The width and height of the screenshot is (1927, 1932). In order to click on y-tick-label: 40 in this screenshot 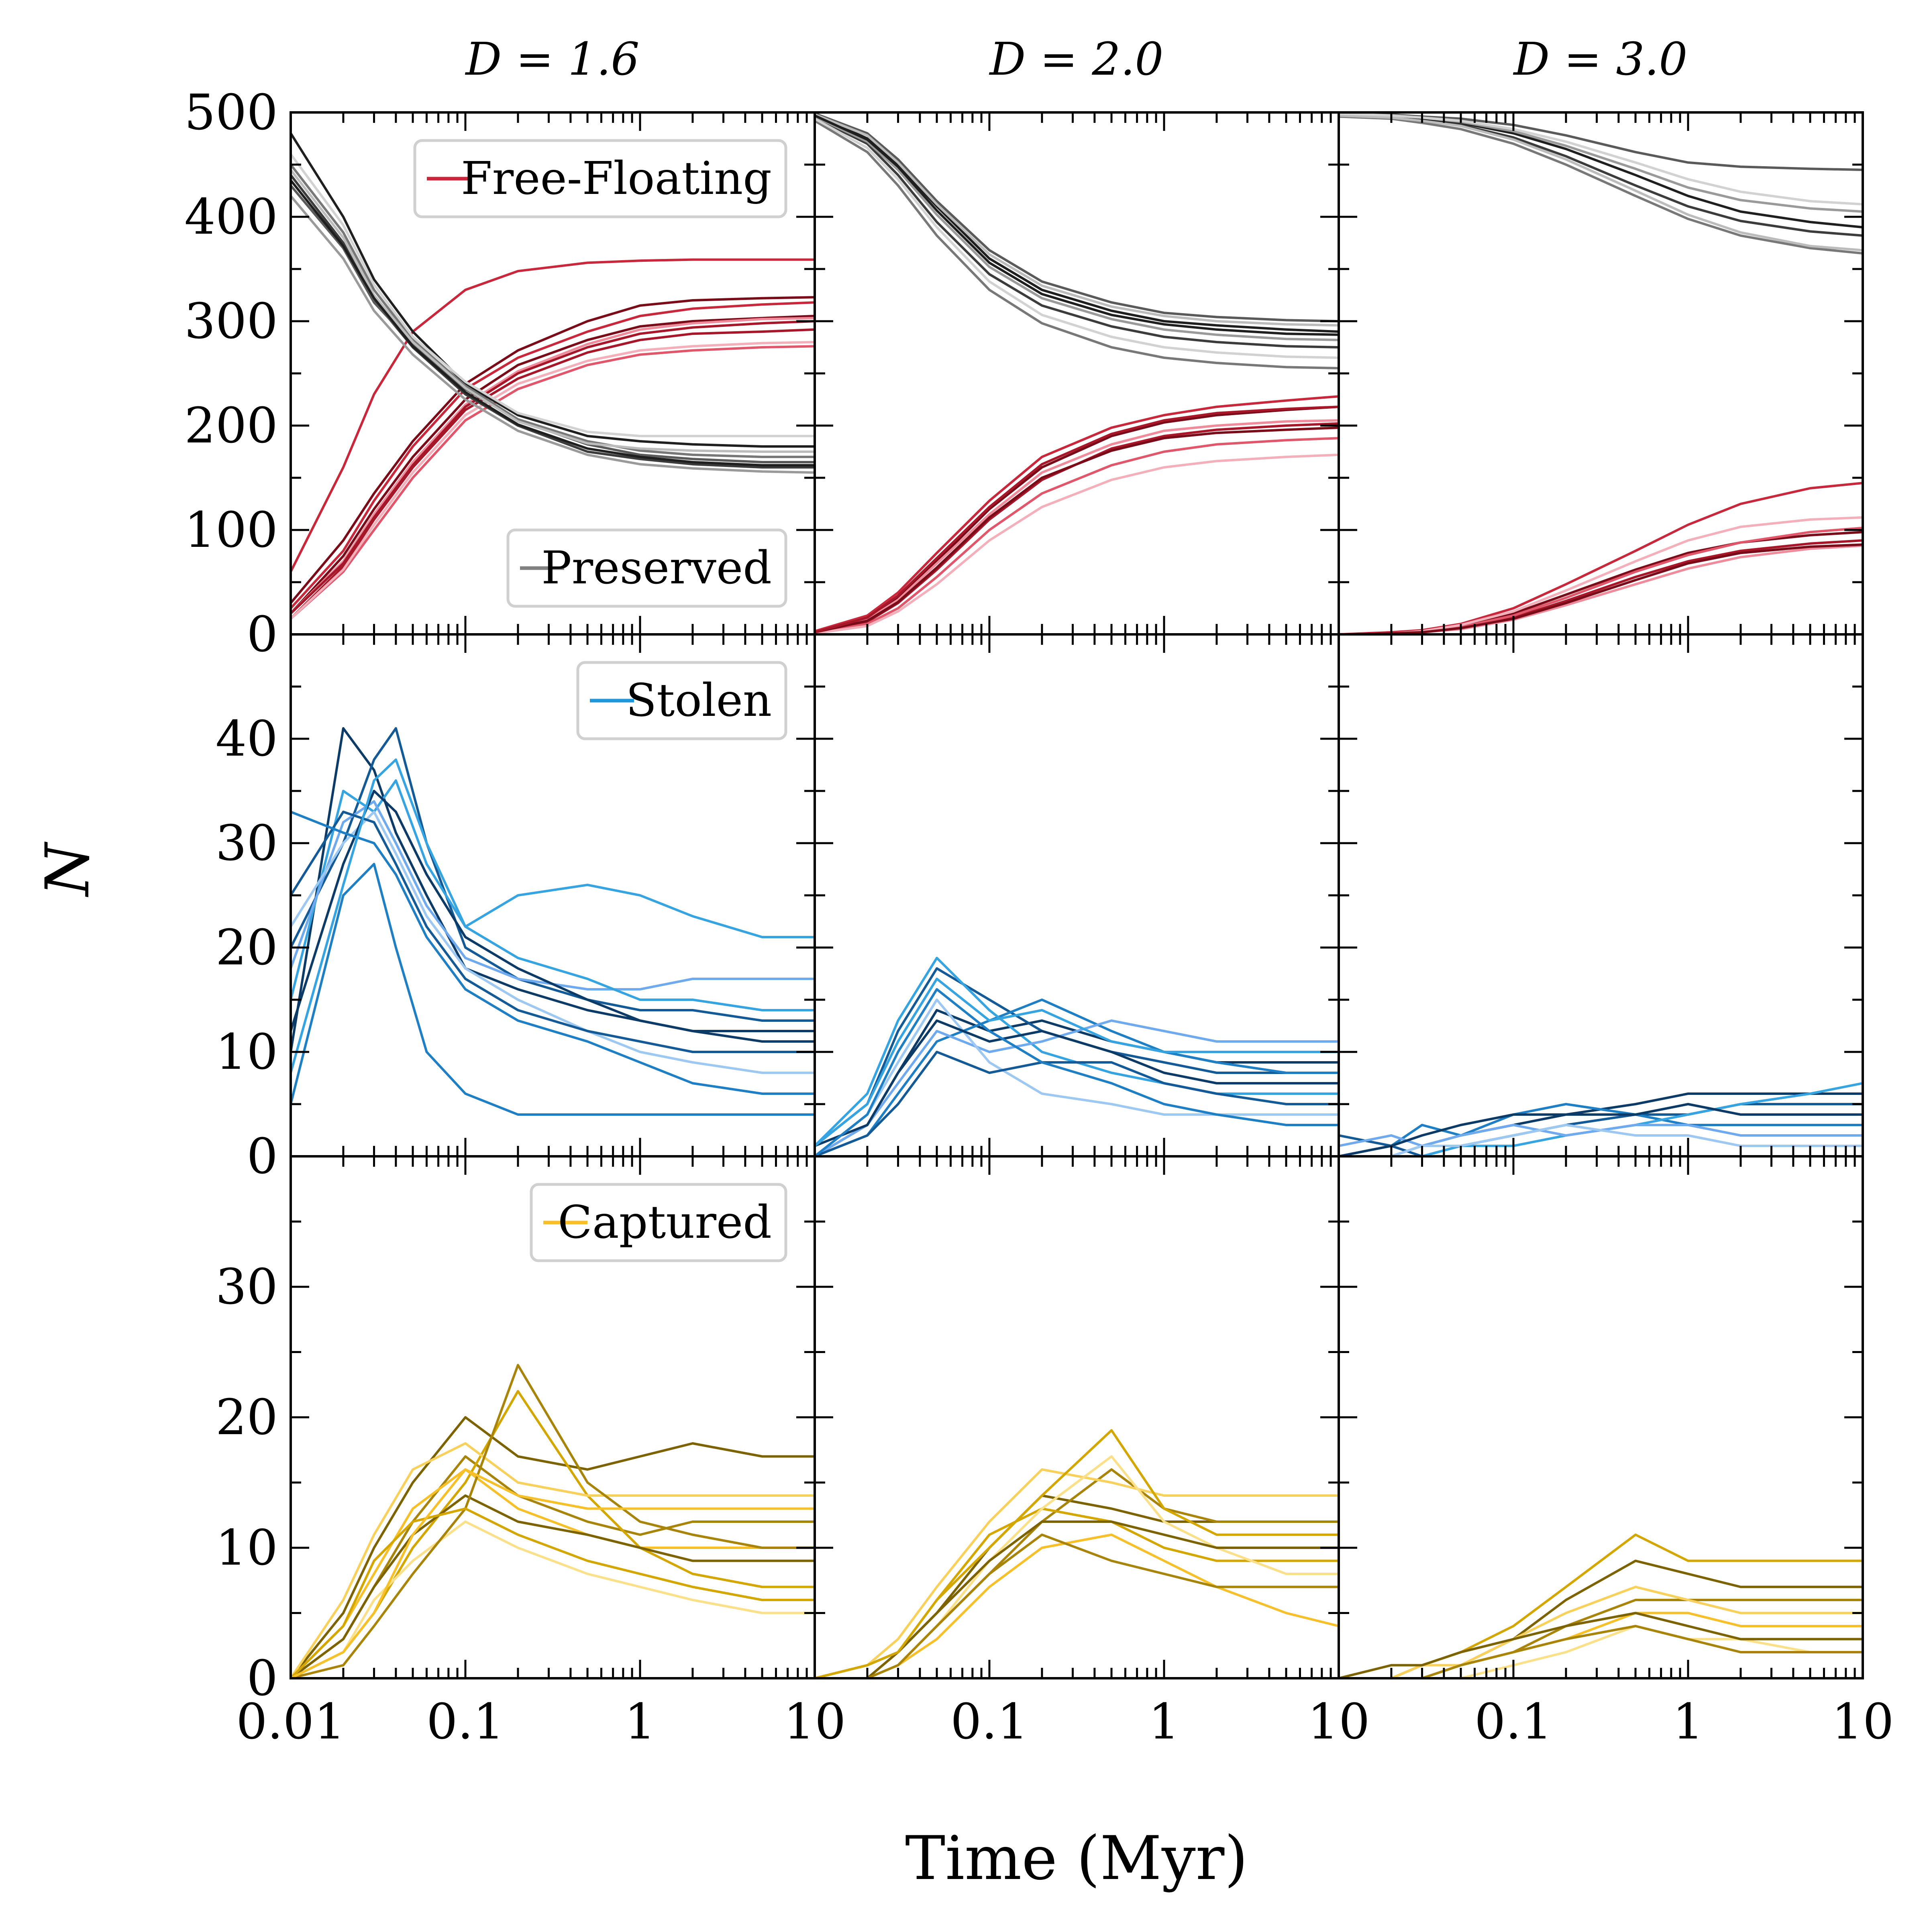, I will do `click(247, 738)`.